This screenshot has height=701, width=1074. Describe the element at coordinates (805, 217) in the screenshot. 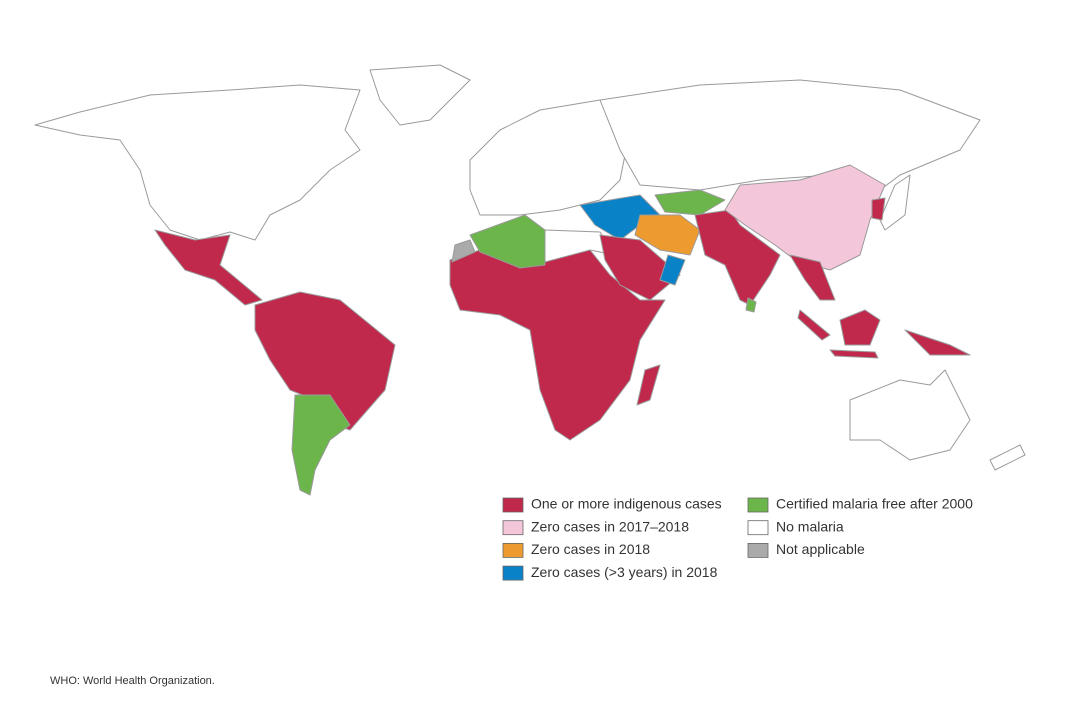

I see `china` at that location.